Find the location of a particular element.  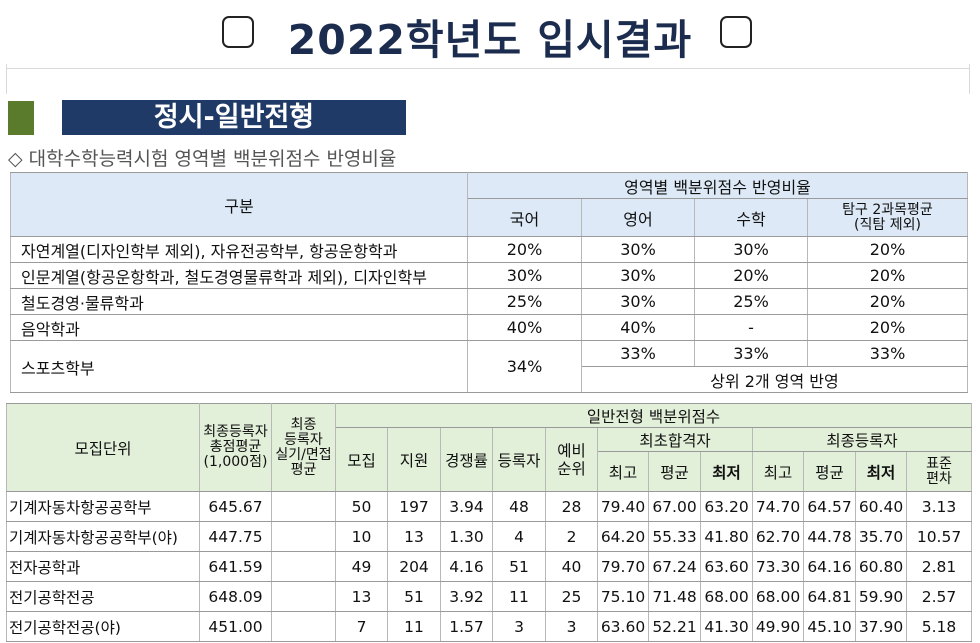

cell-apply: 197 is located at coordinates (414, 506).